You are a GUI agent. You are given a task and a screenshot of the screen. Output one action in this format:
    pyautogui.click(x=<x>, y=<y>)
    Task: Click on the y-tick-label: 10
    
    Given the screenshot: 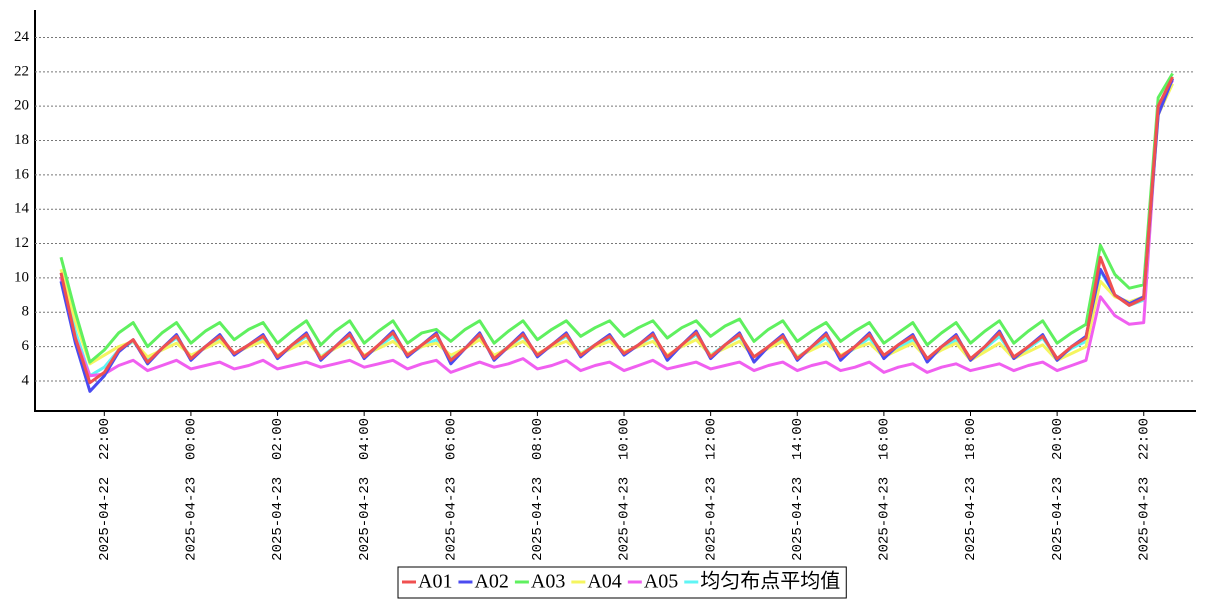 What is the action you would take?
    pyautogui.click(x=21, y=277)
    